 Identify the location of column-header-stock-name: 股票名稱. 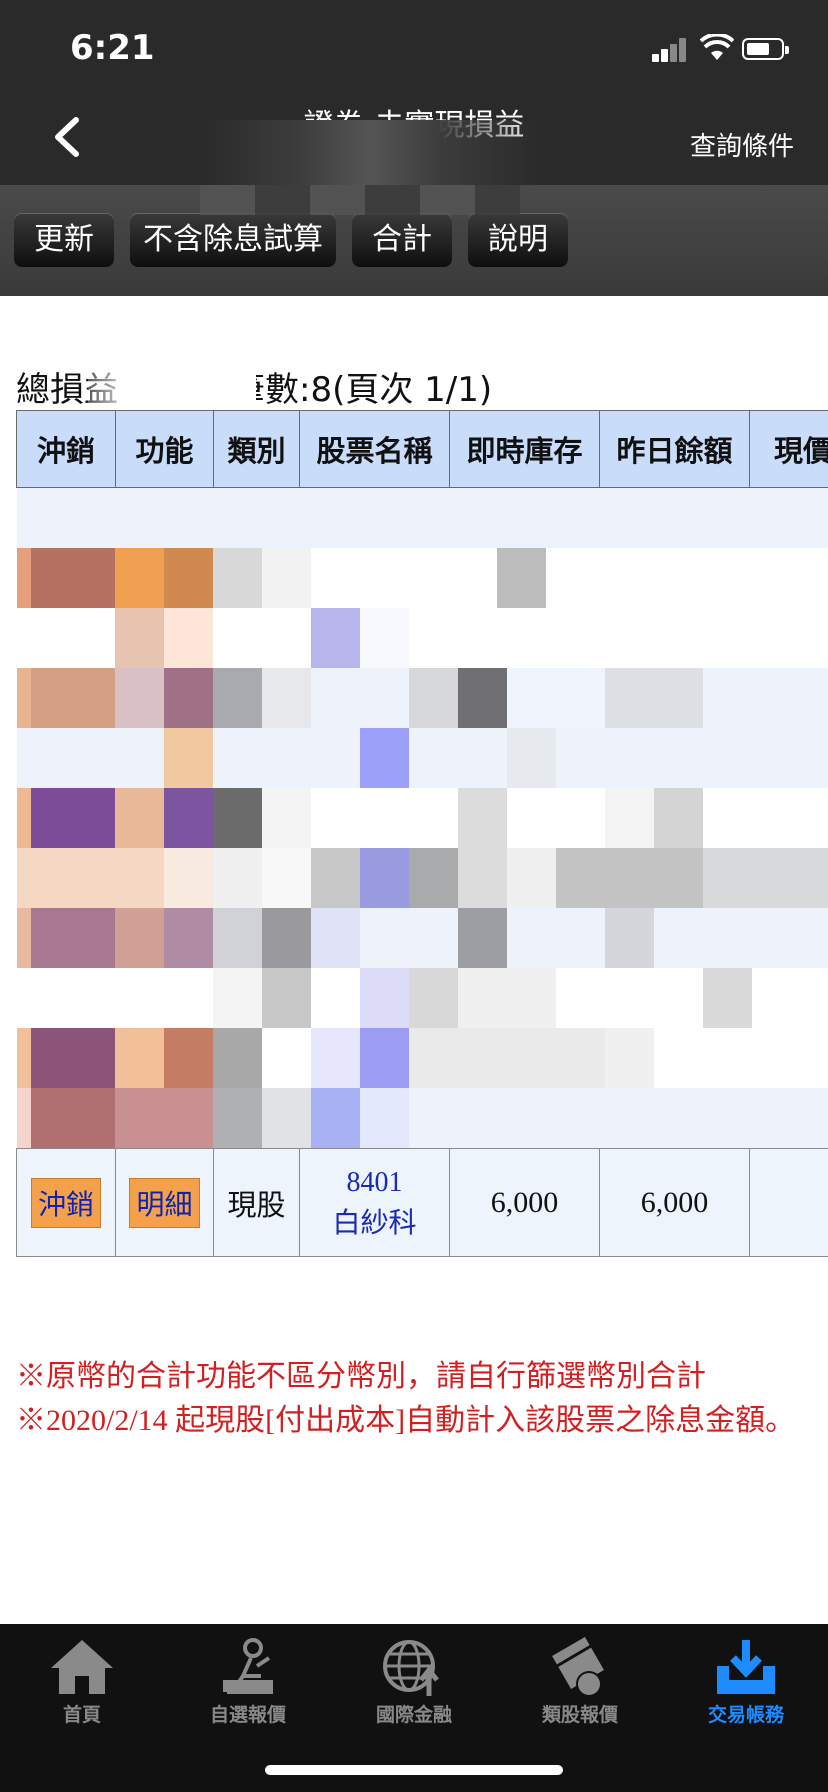
(374, 449).